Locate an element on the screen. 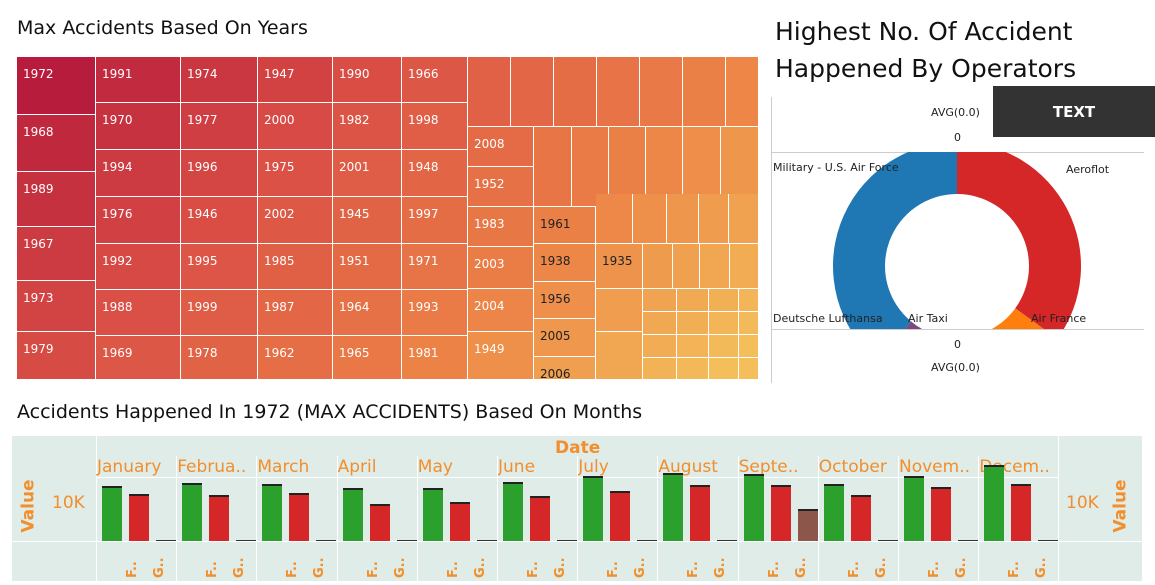 This screenshot has width=1155, height=585. year-tile-1999: 1999 is located at coordinates (219, 313).